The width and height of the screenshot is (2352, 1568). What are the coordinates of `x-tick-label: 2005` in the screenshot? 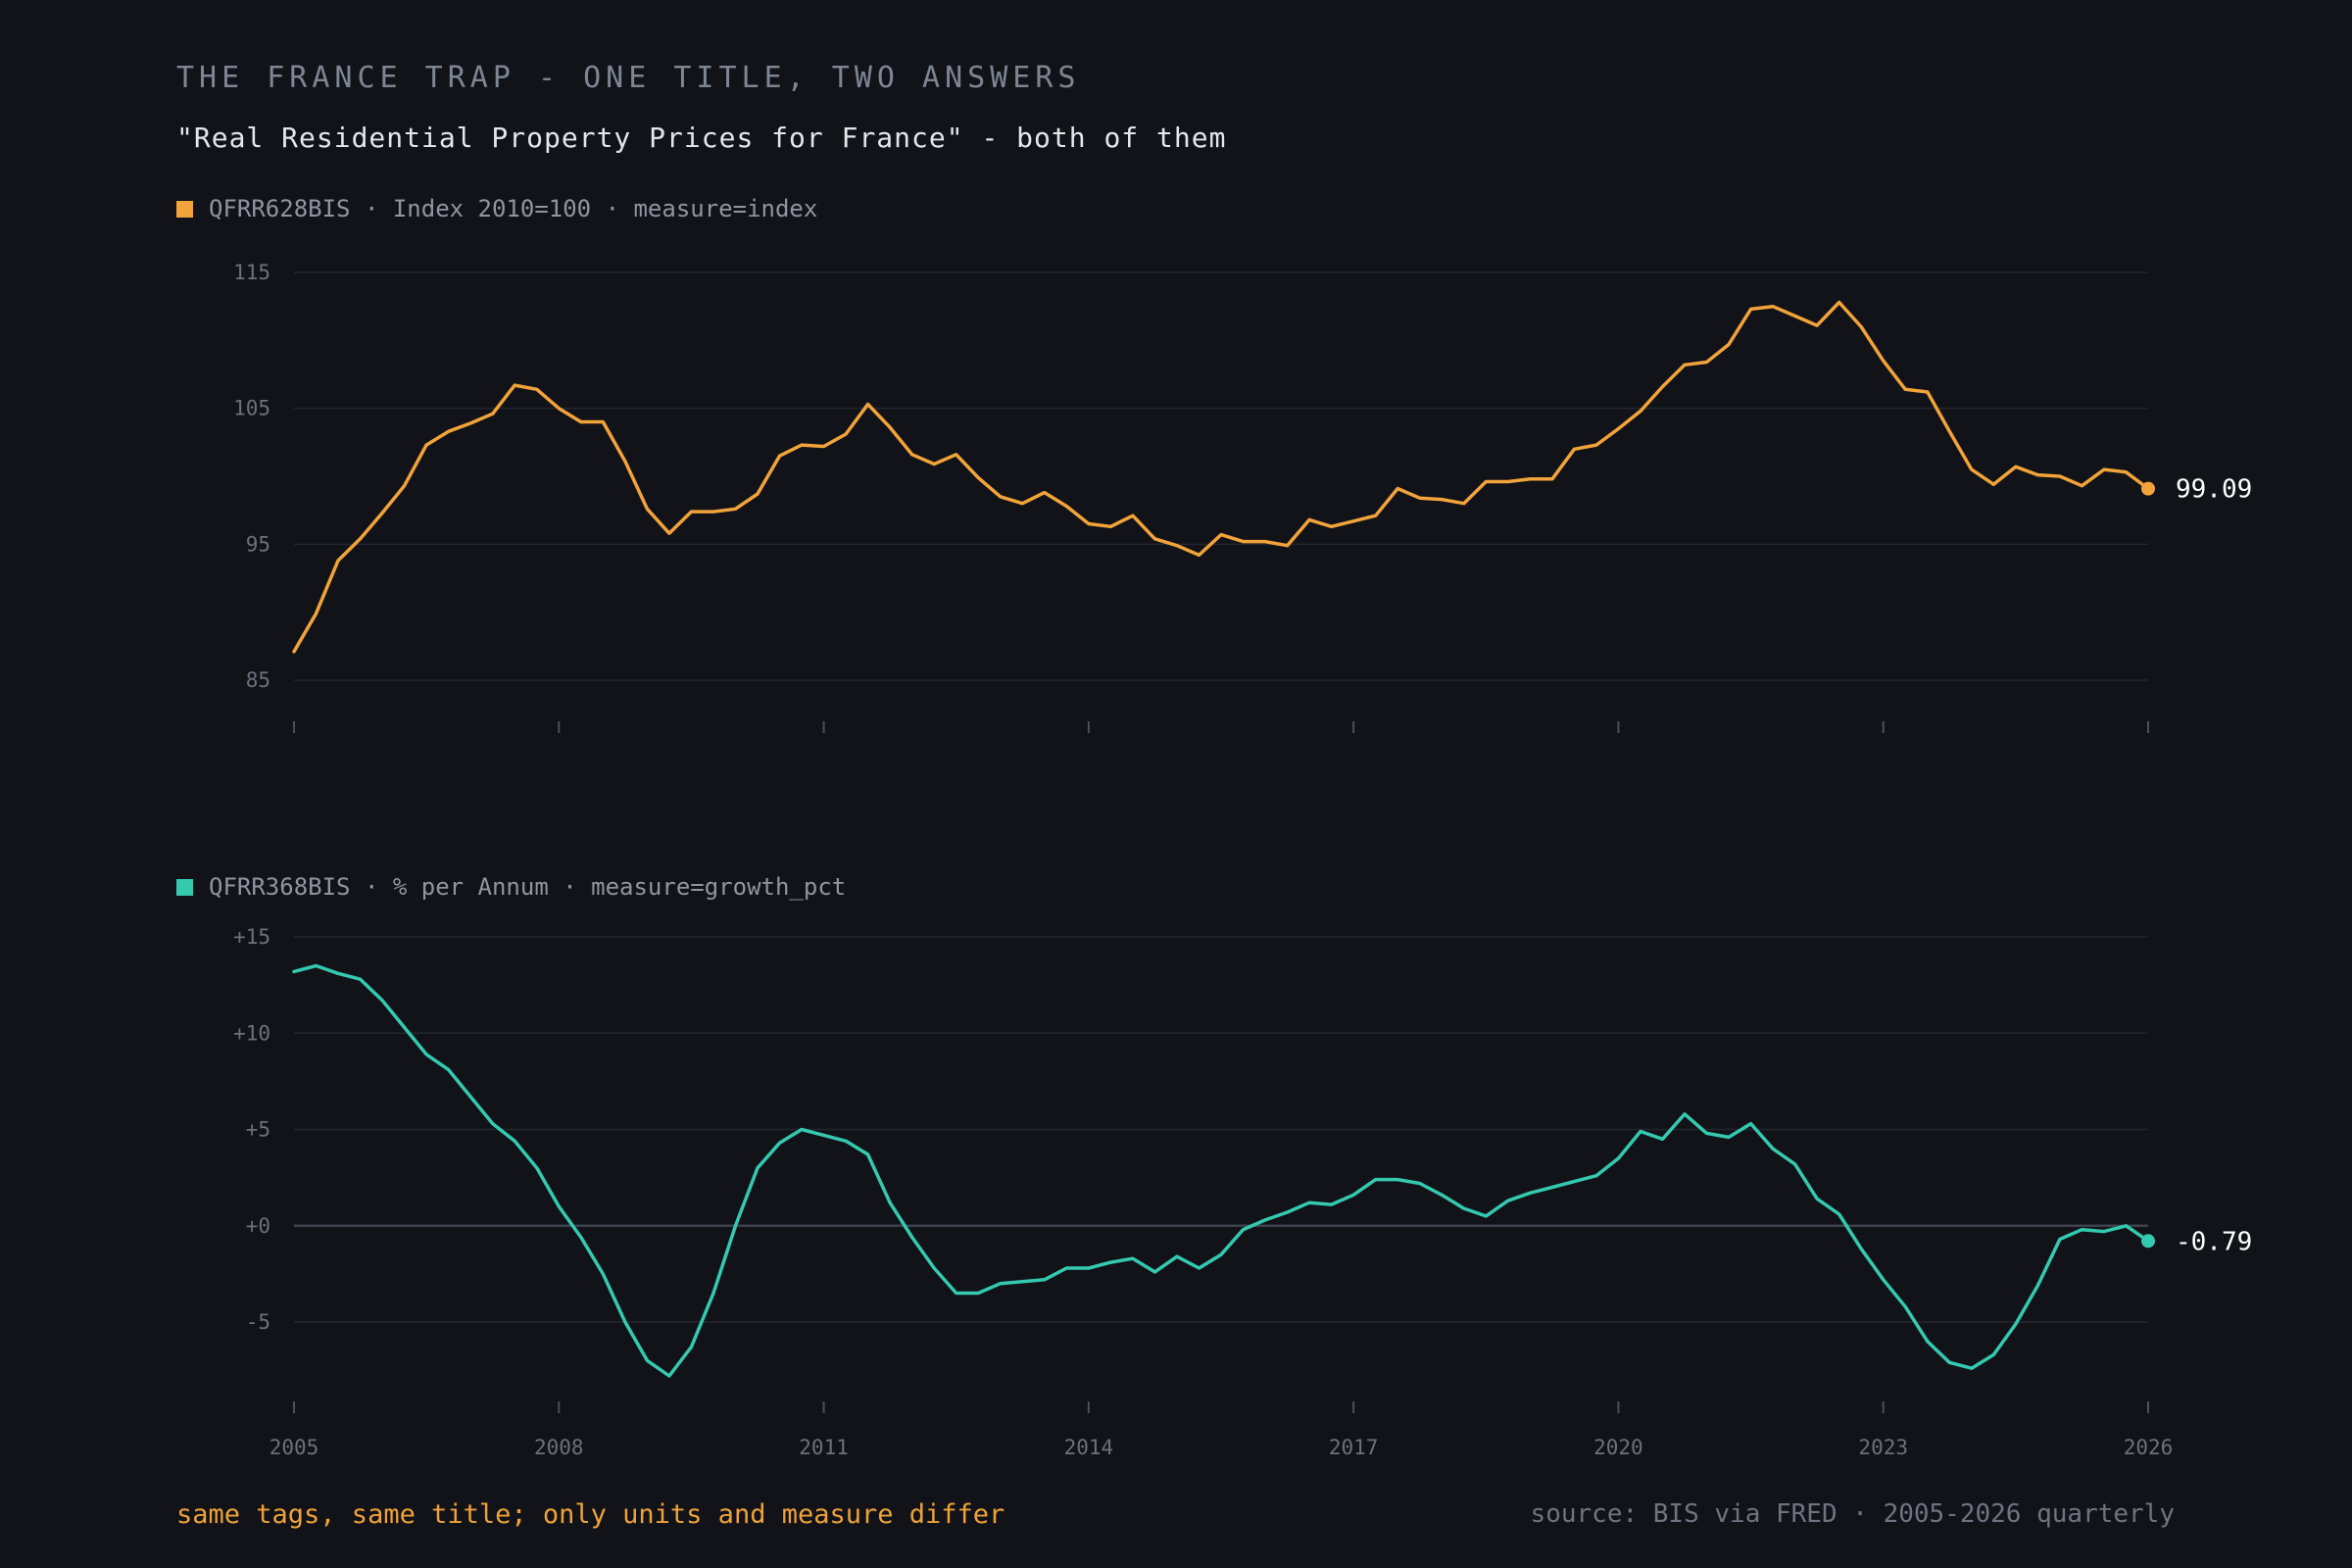 It's located at (294, 1447).